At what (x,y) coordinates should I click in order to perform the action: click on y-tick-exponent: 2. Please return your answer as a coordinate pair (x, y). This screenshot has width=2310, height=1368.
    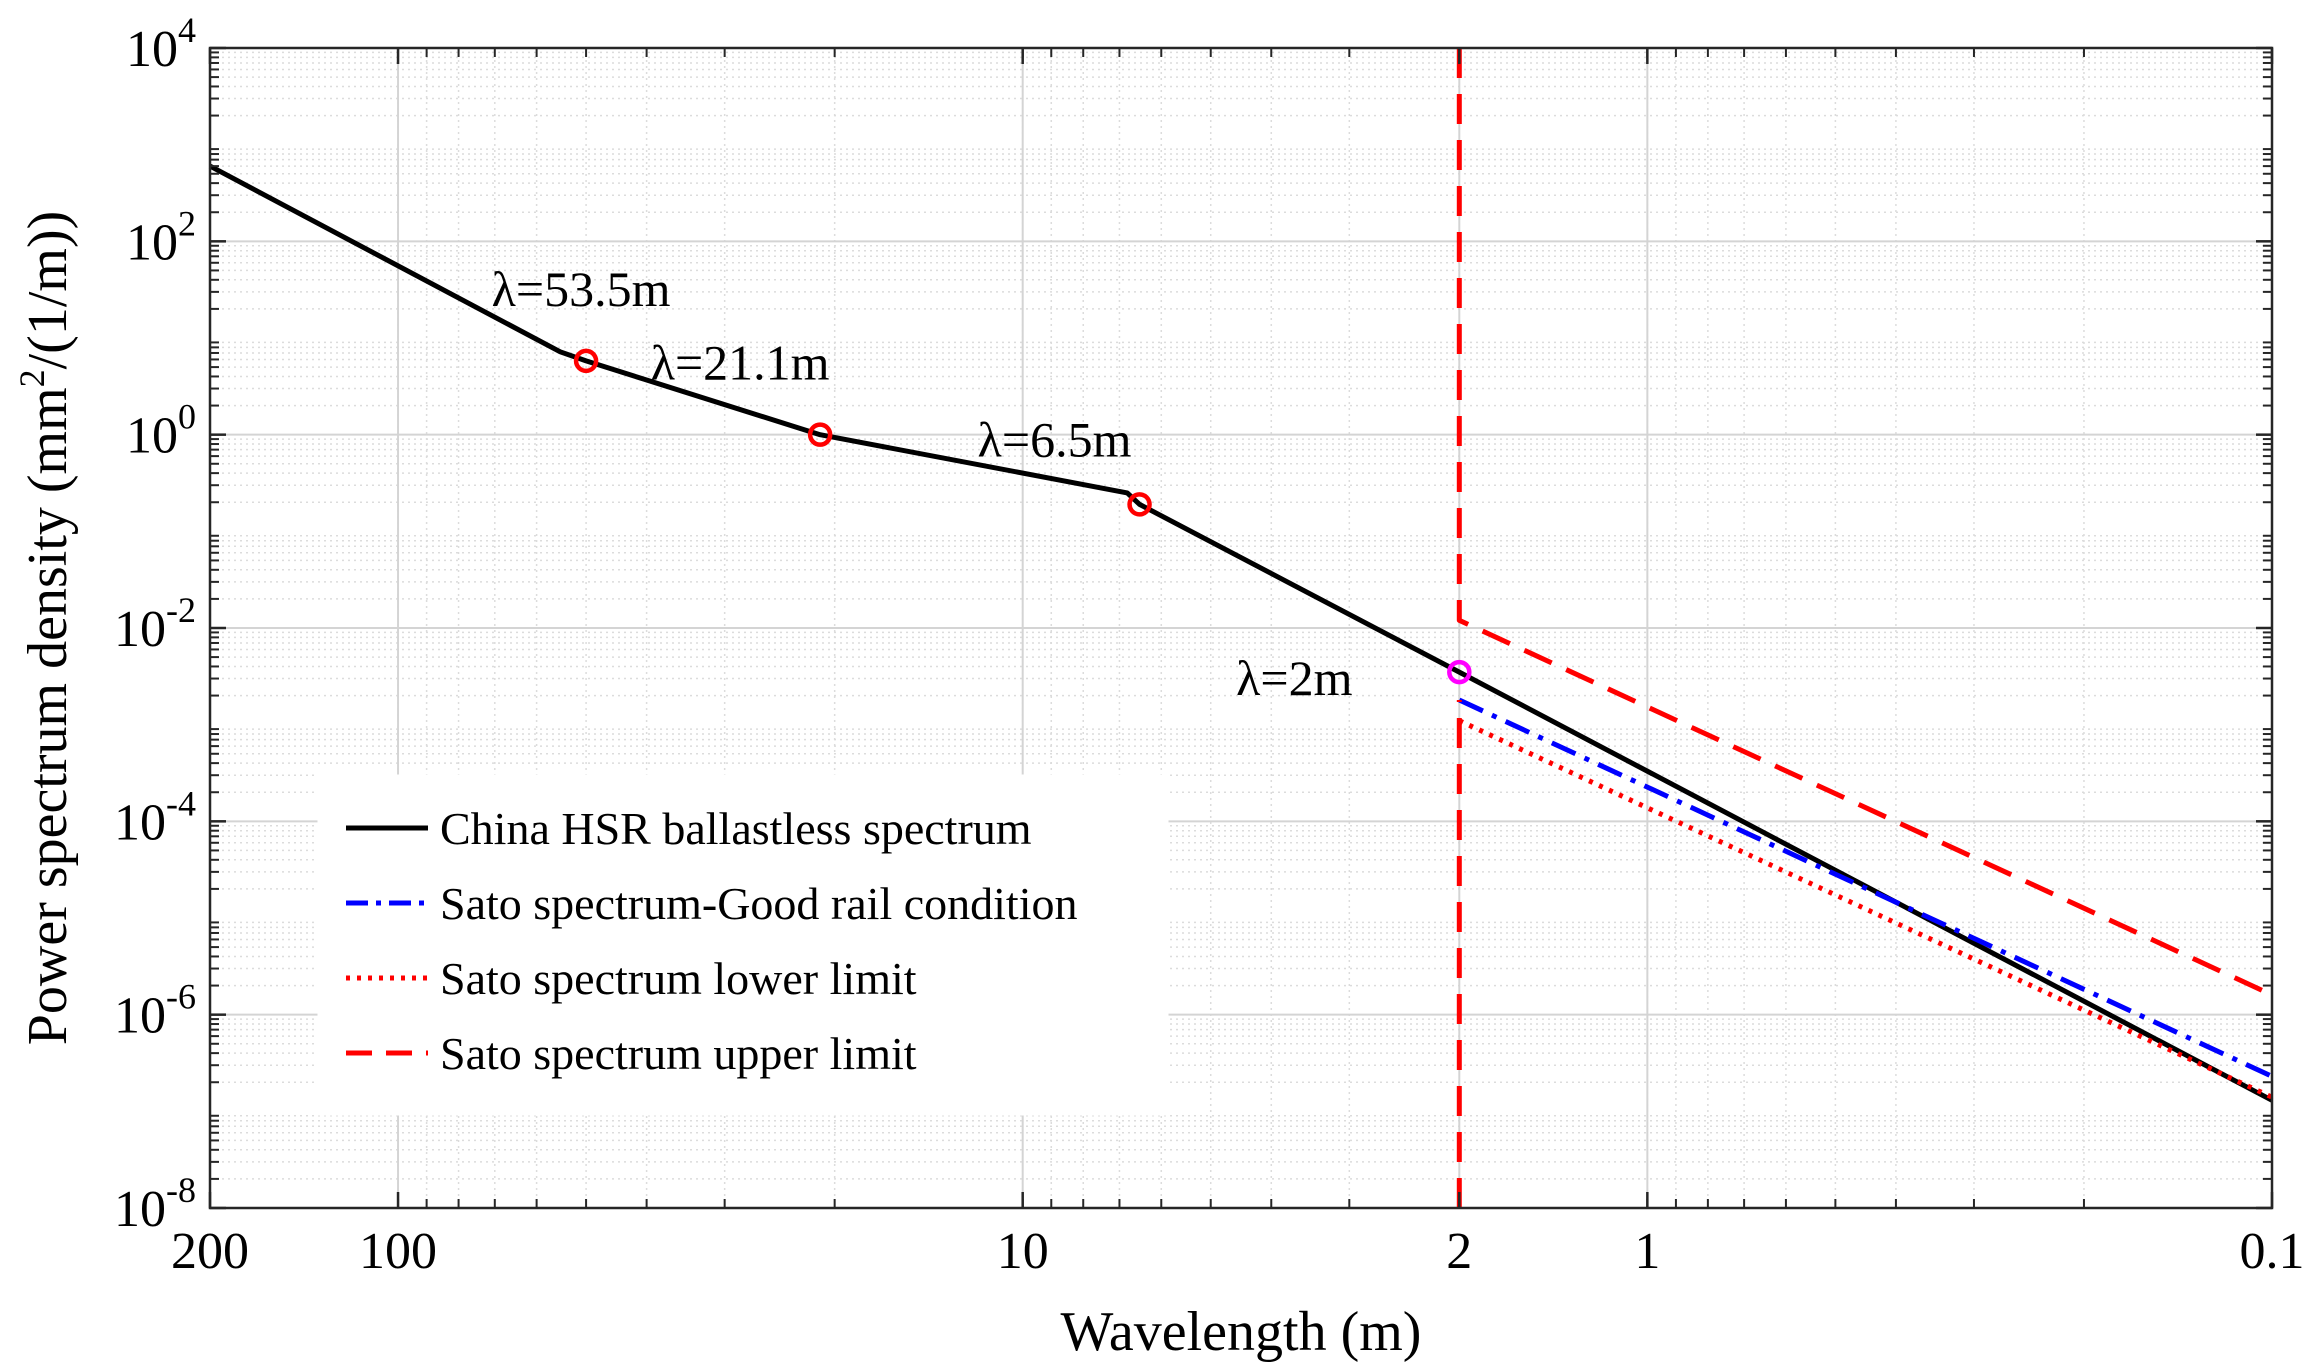
    Looking at the image, I should click on (187, 223).